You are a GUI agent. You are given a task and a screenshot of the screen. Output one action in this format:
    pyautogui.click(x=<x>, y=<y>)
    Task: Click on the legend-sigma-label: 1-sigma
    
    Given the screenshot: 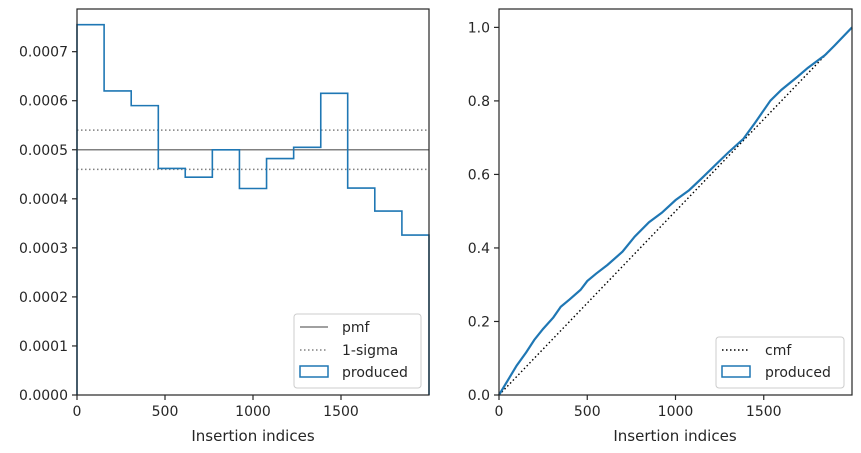 What is the action you would take?
    pyautogui.click(x=370, y=351)
    